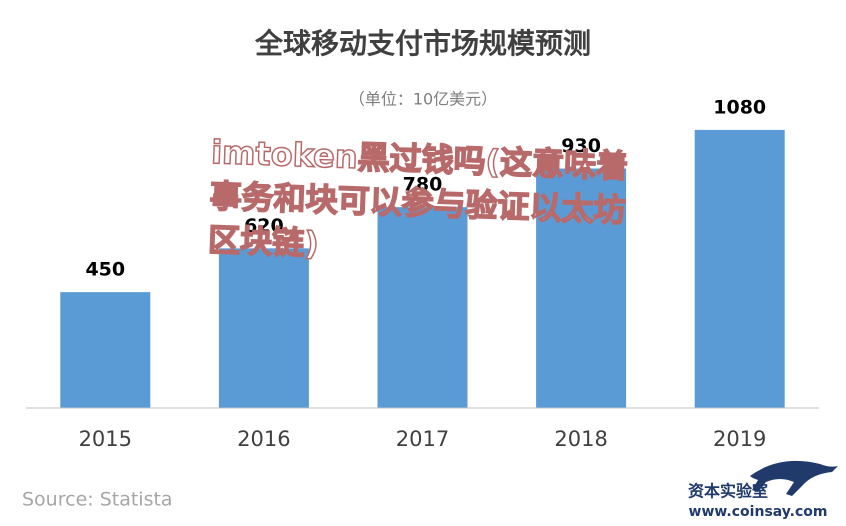  What do you see at coordinates (580, 439) in the screenshot?
I see `x-tick-label: 2018` at bounding box center [580, 439].